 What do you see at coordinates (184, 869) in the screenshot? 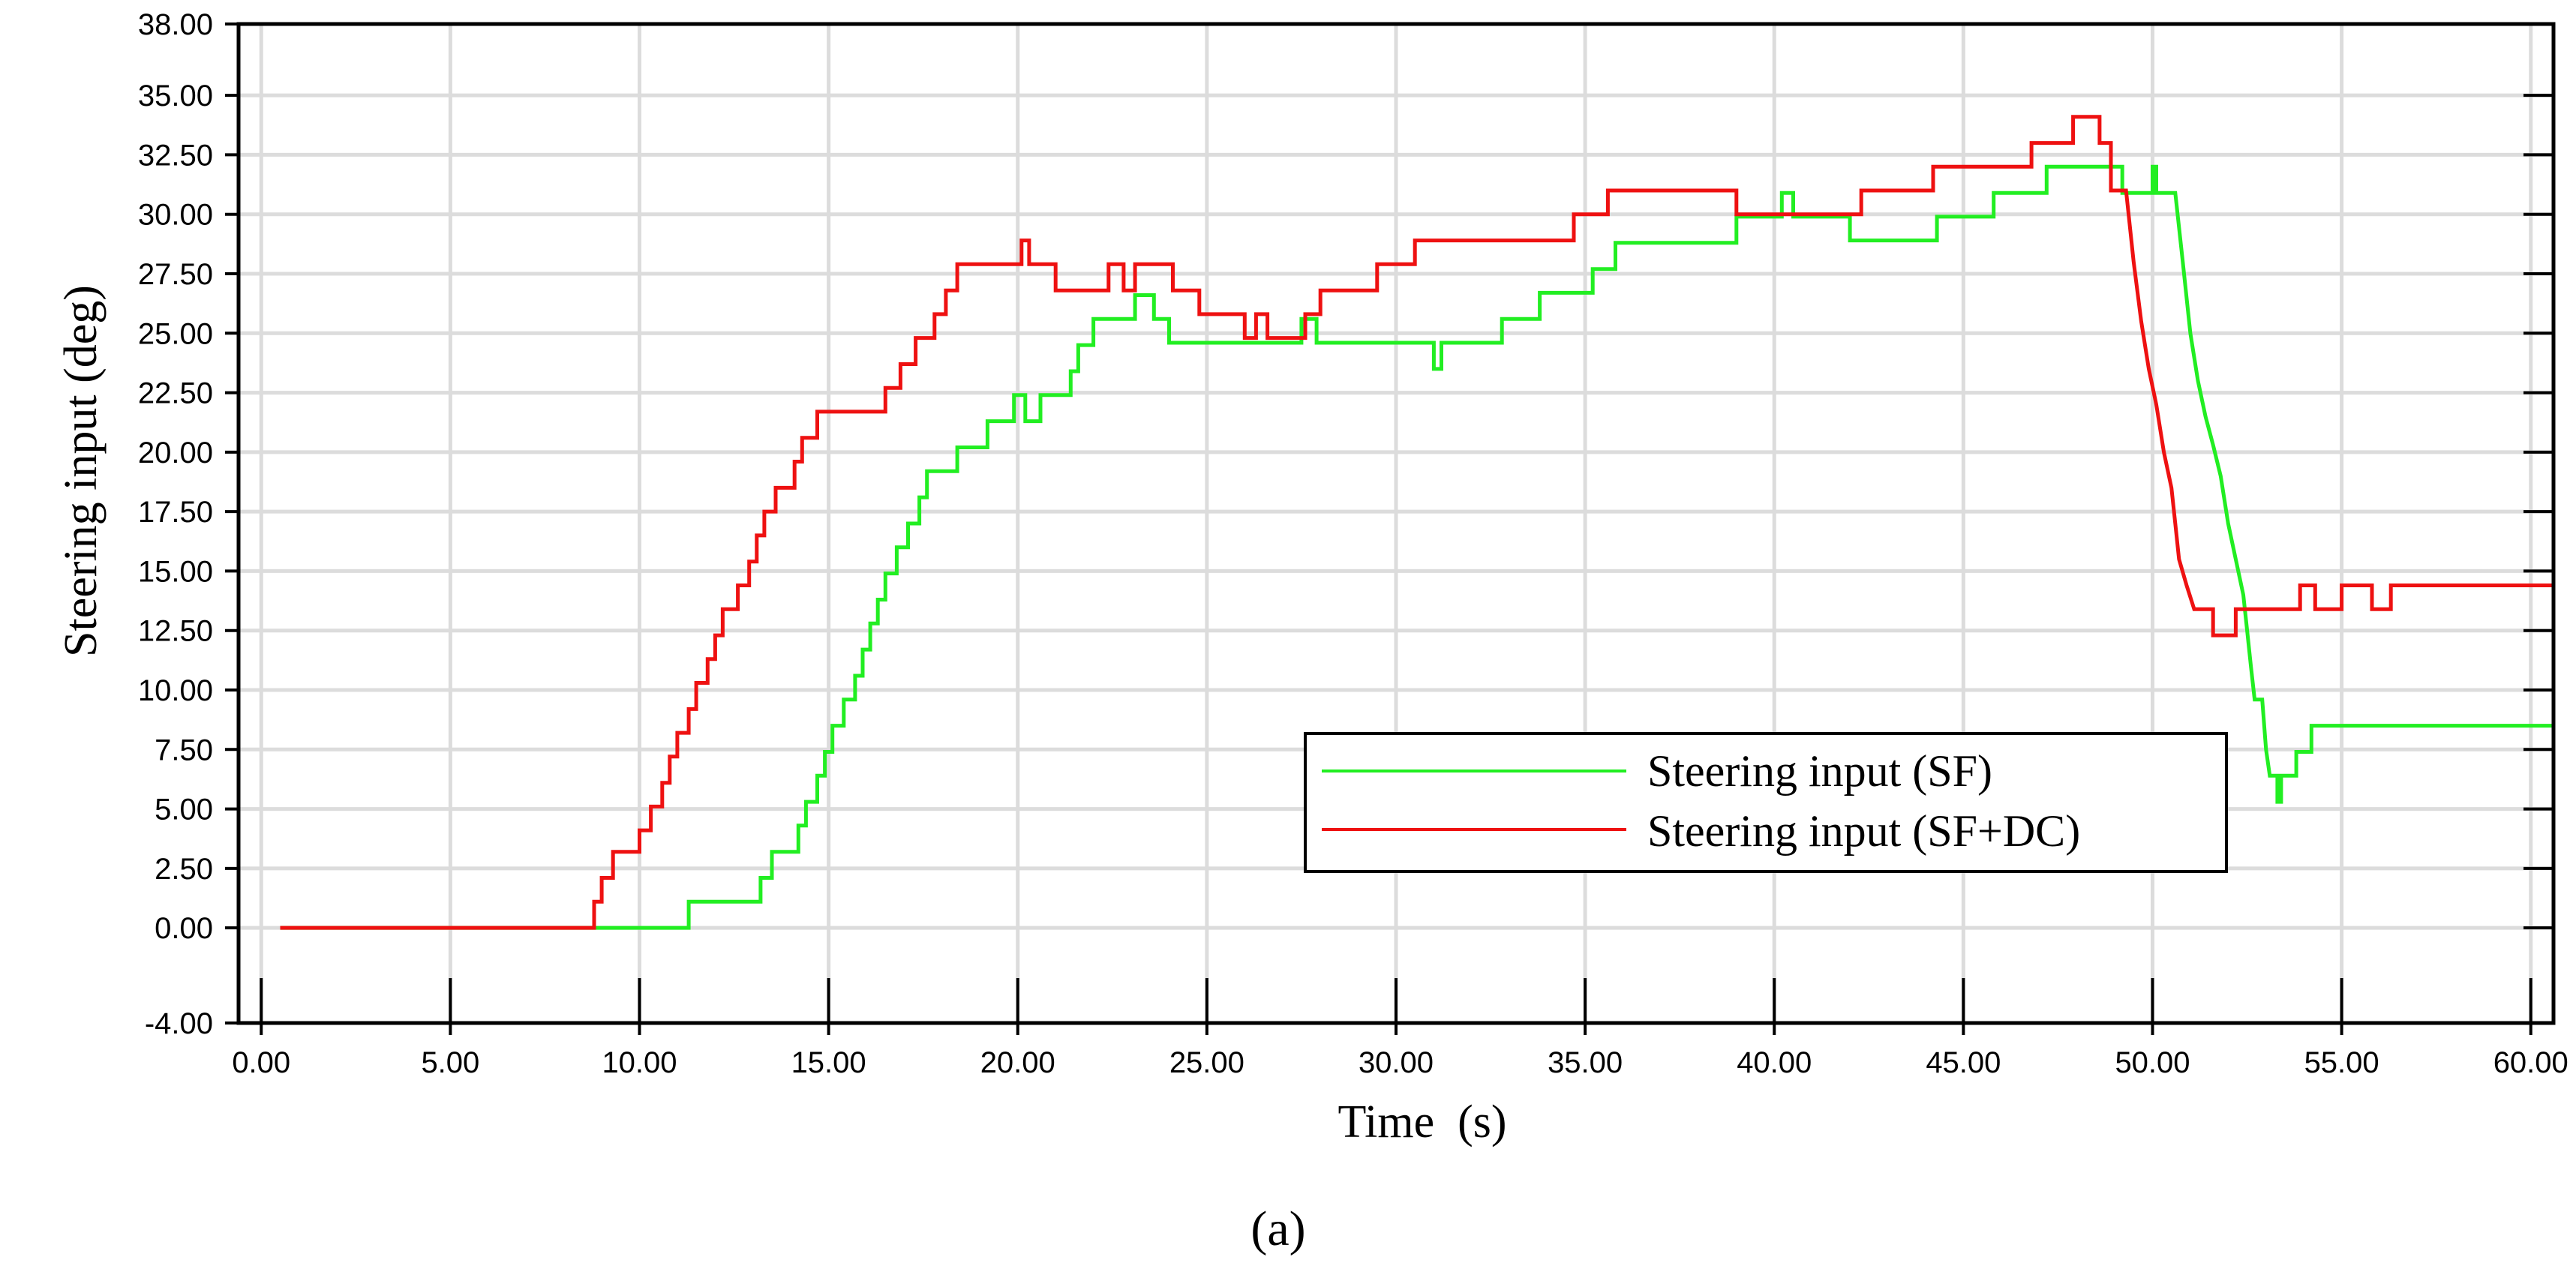
I see `y-tick-label-2: 2.50` at bounding box center [184, 869].